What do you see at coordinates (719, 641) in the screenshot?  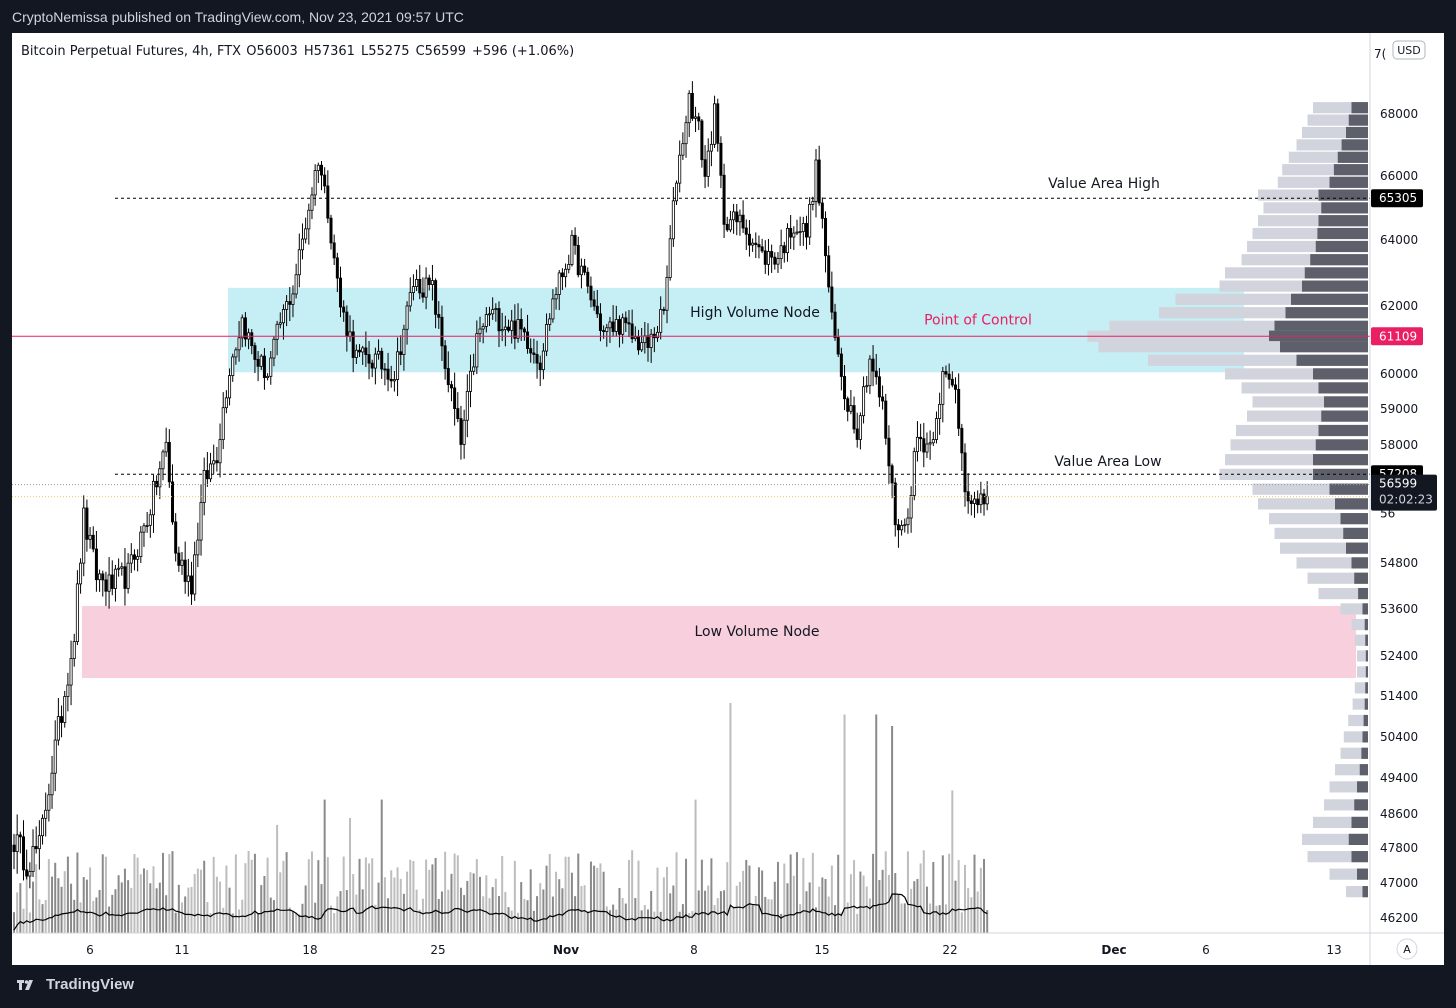 I see `low-volume-node-zone` at bounding box center [719, 641].